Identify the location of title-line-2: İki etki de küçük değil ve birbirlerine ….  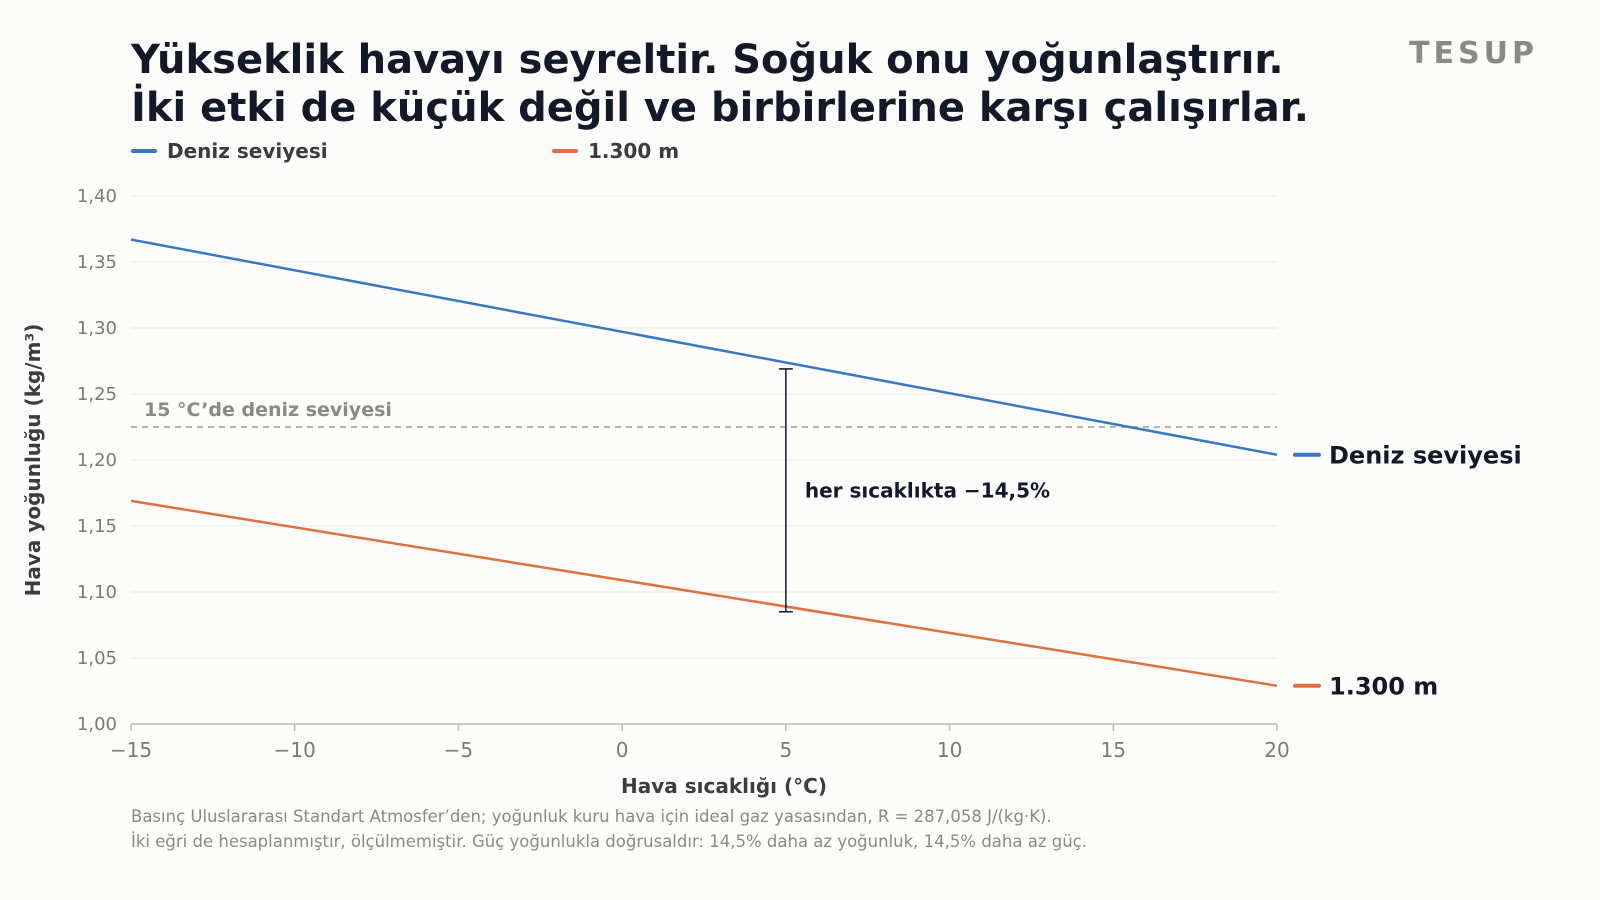
(720, 108).